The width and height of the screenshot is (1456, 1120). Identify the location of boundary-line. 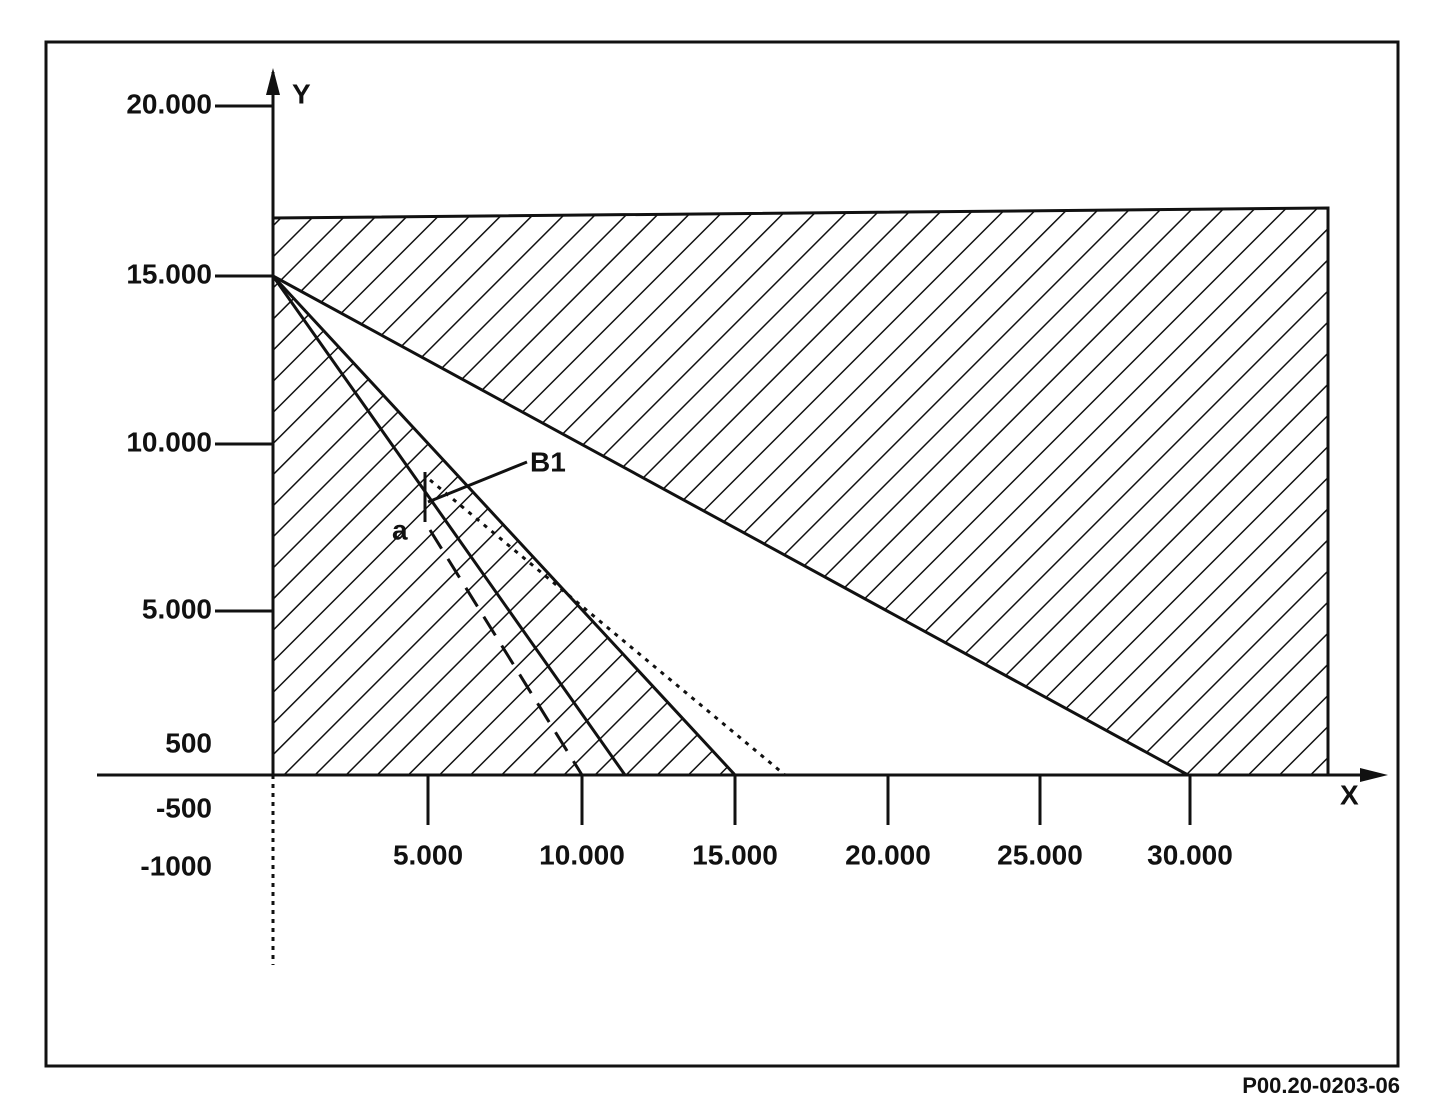
(504, 525).